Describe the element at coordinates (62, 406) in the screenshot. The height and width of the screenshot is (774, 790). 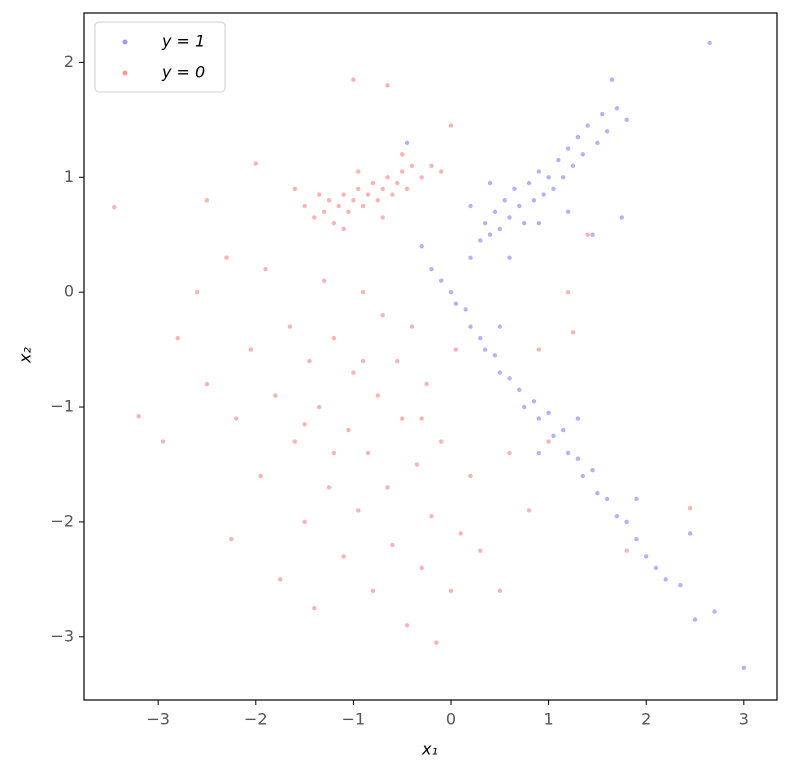
I see `y-tick-label: −1` at that location.